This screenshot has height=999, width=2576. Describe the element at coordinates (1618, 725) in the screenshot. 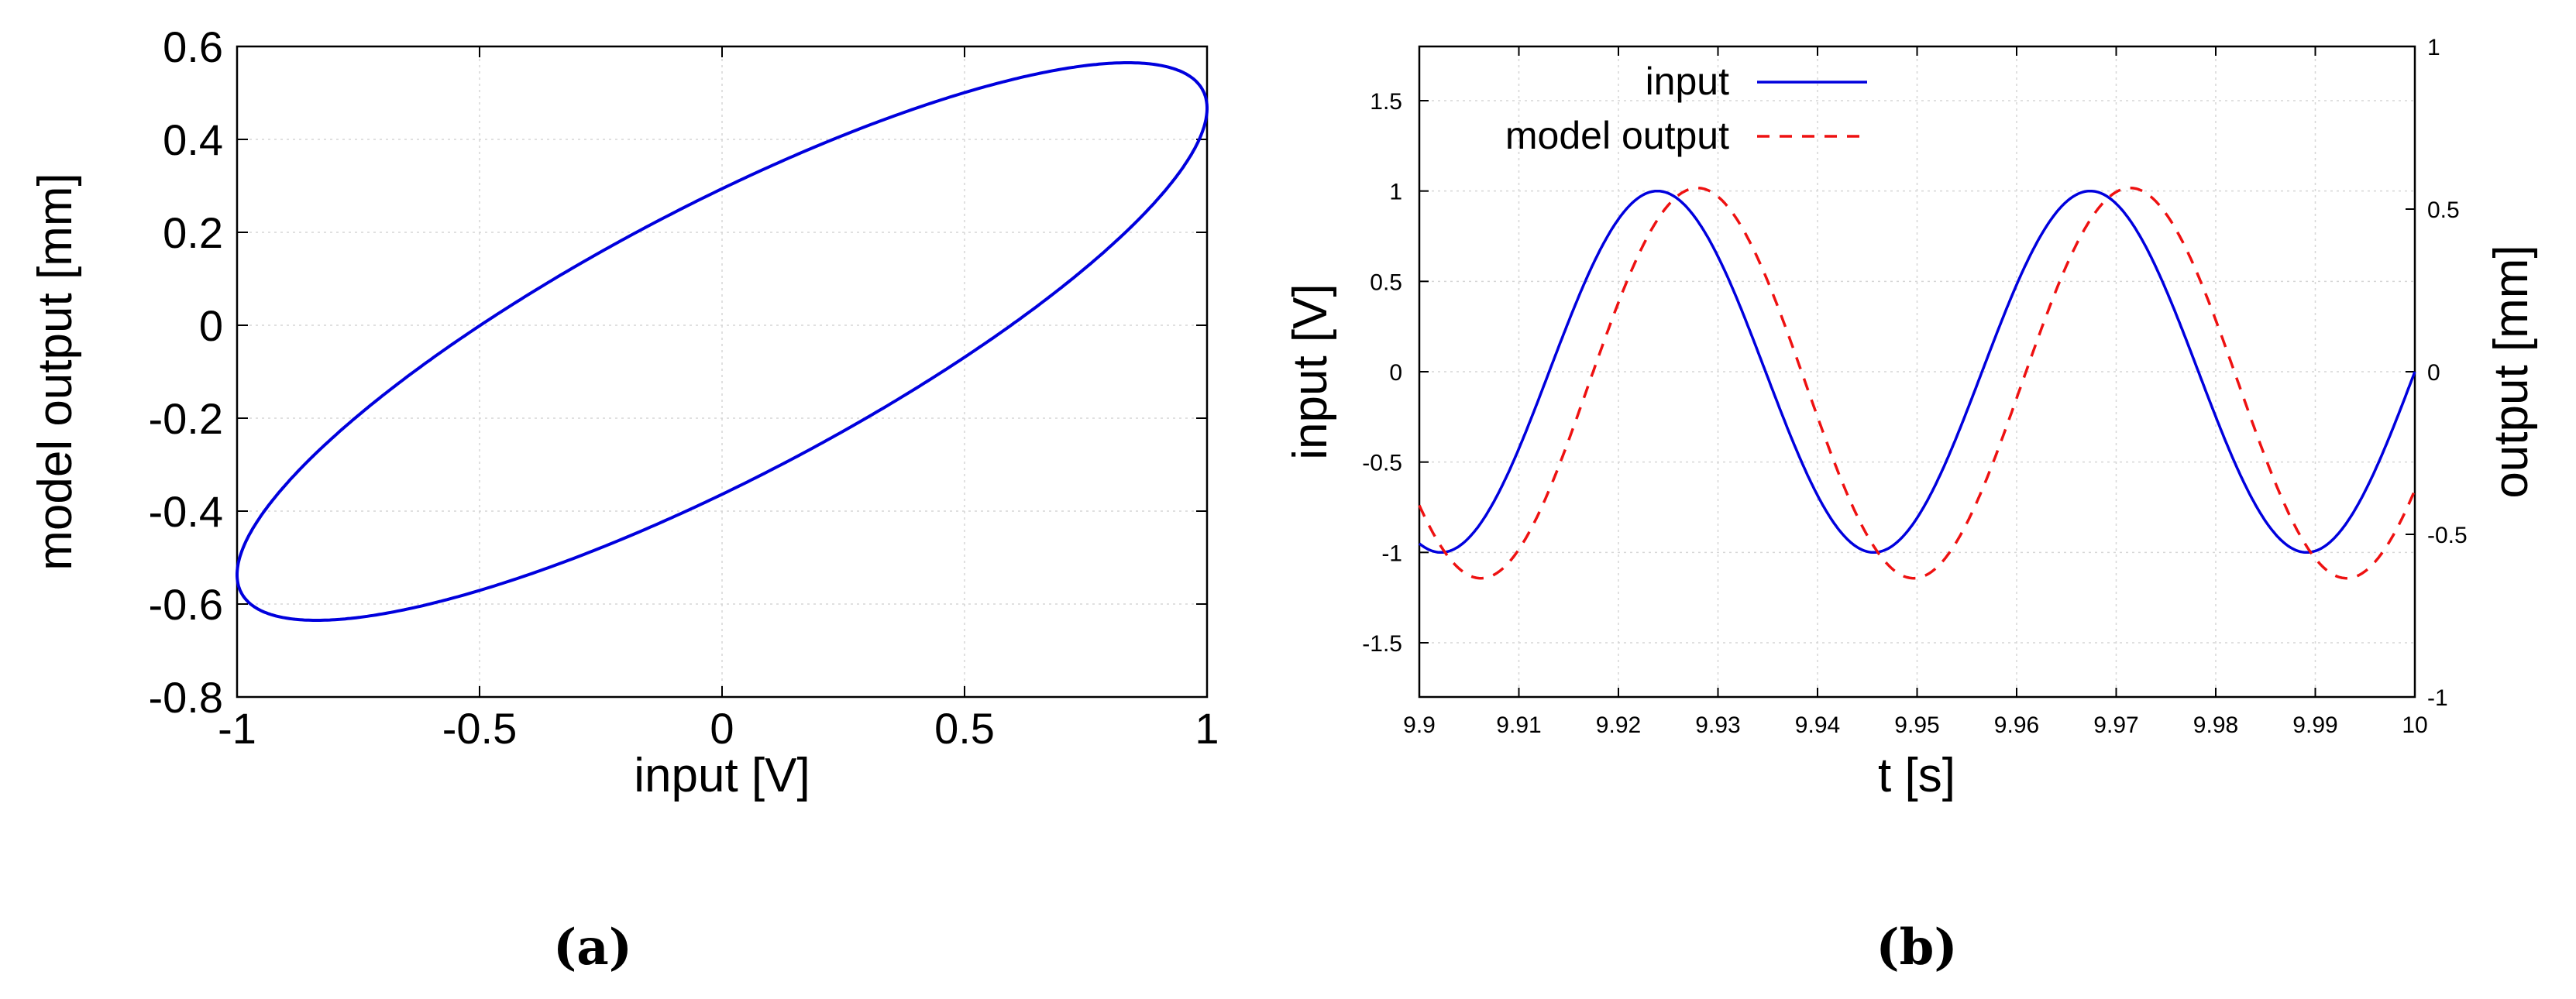

I see `chart-b-x-tick-label: 9.92` at that location.